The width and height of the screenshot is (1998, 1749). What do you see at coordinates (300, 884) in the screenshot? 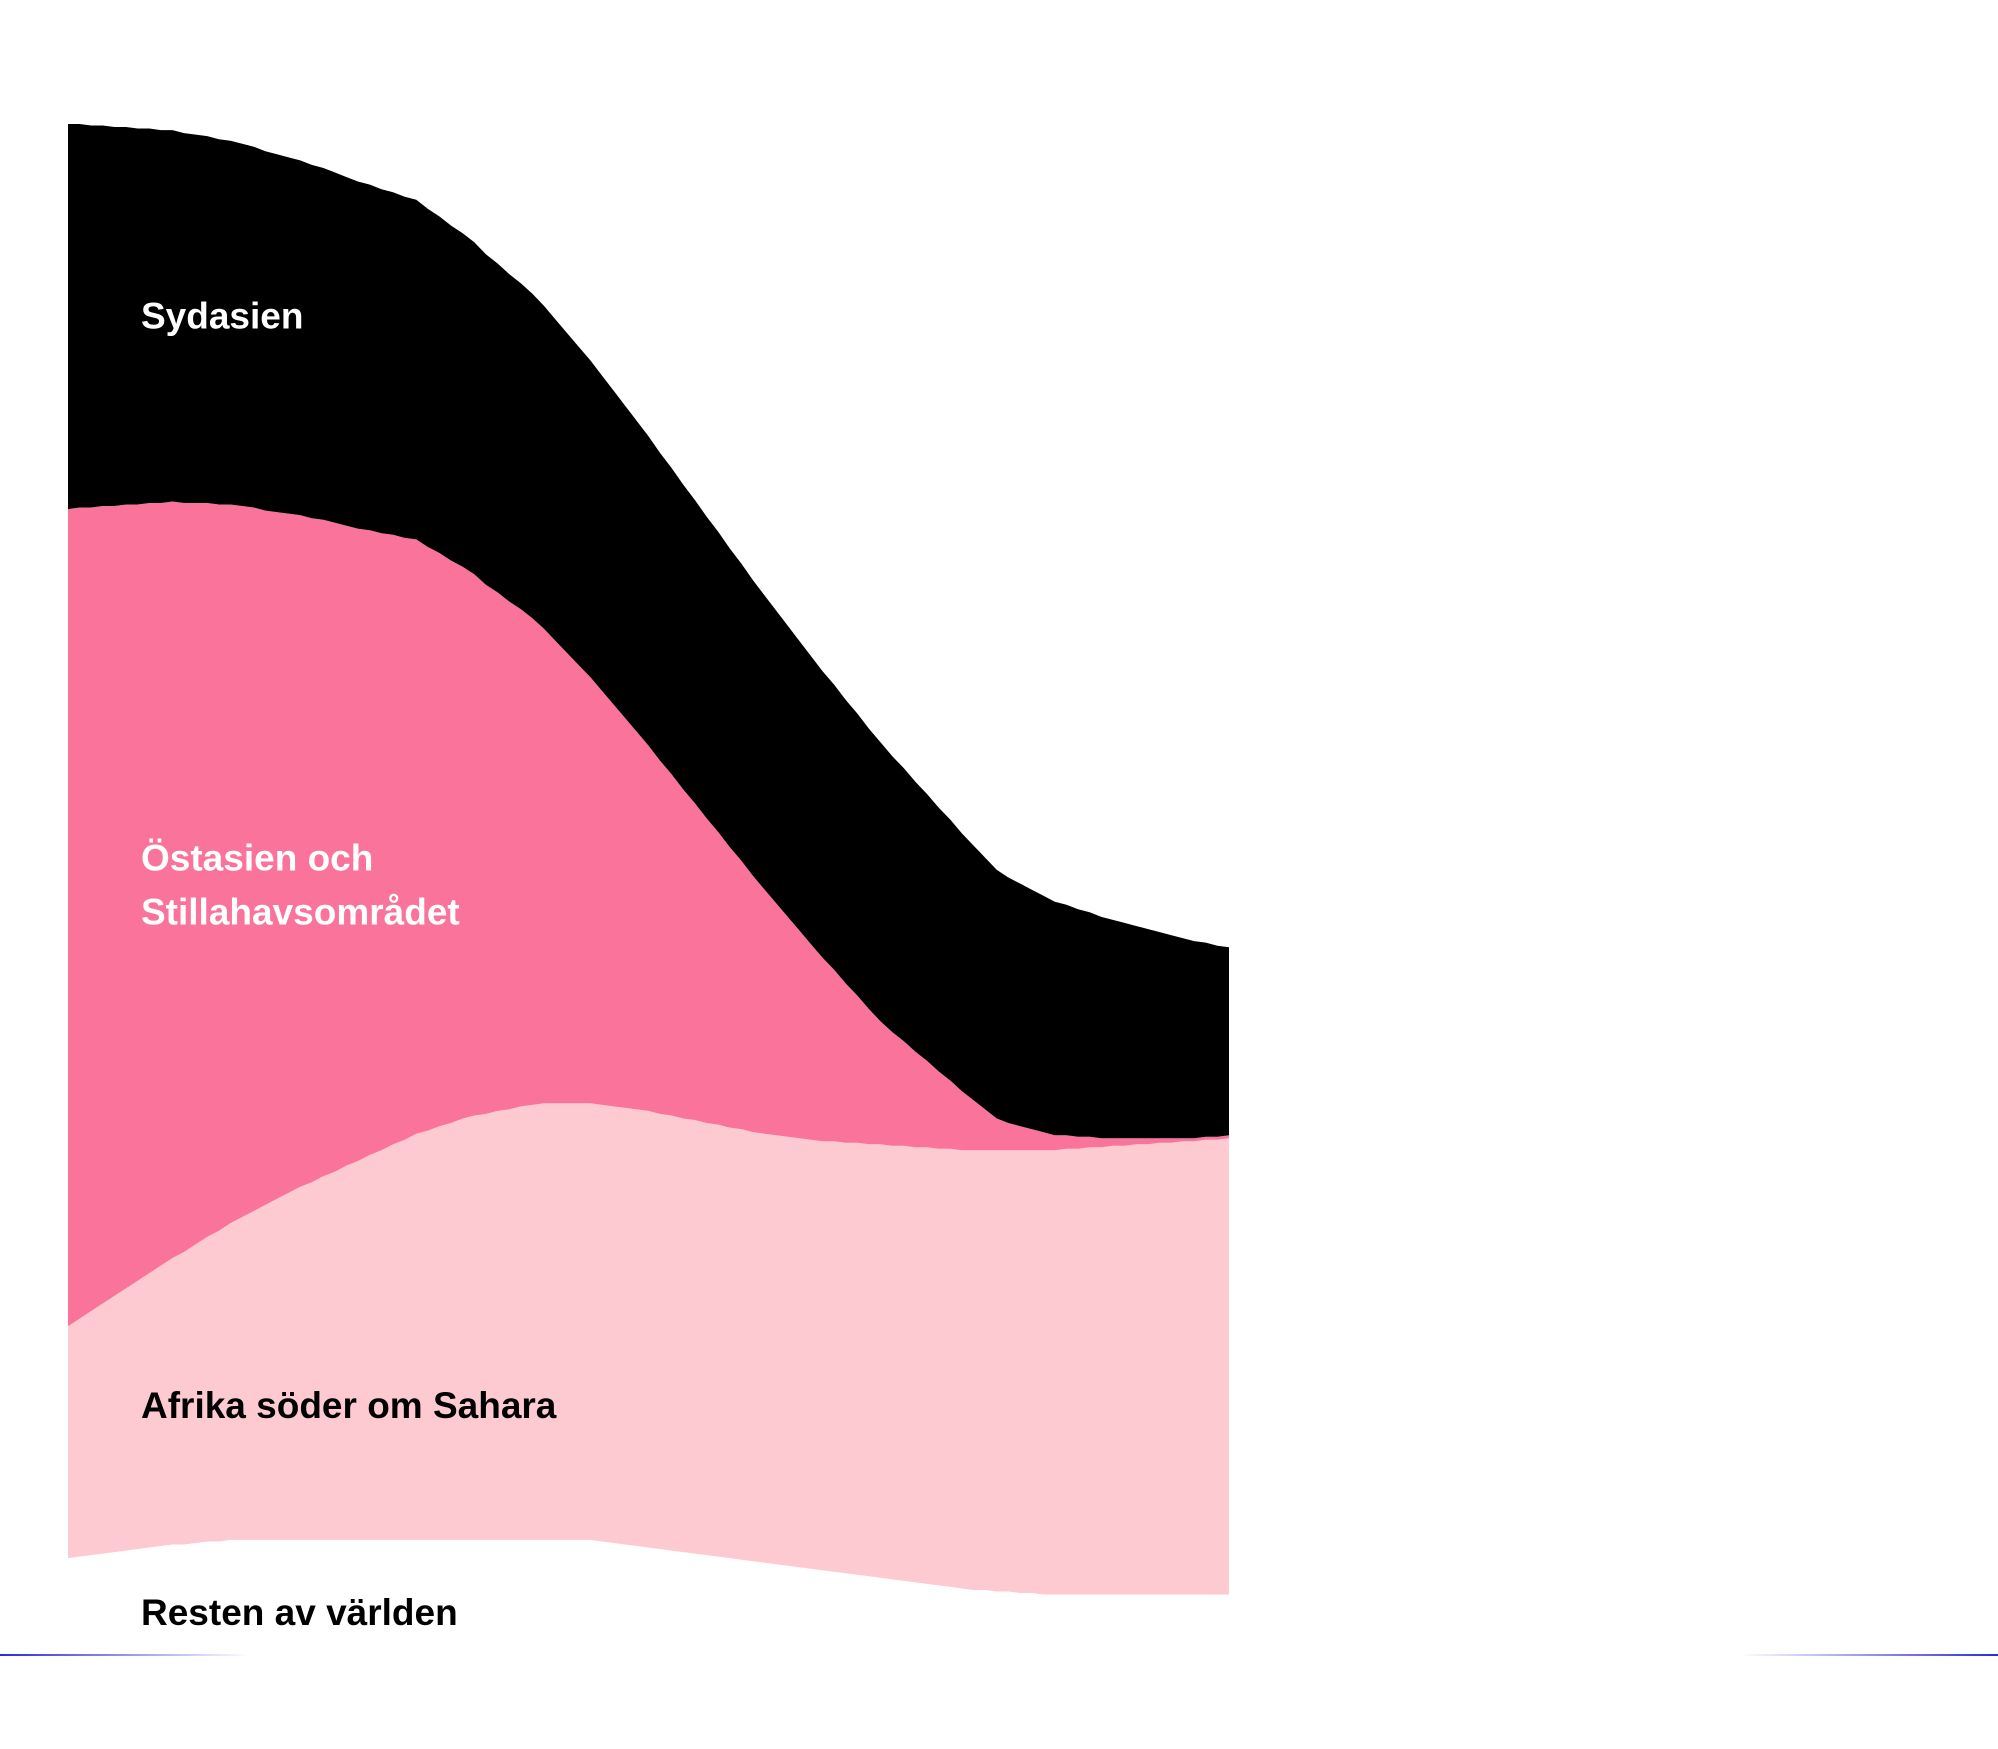
I see `series-label-2: Östasien och Stillahavsområdet` at bounding box center [300, 884].